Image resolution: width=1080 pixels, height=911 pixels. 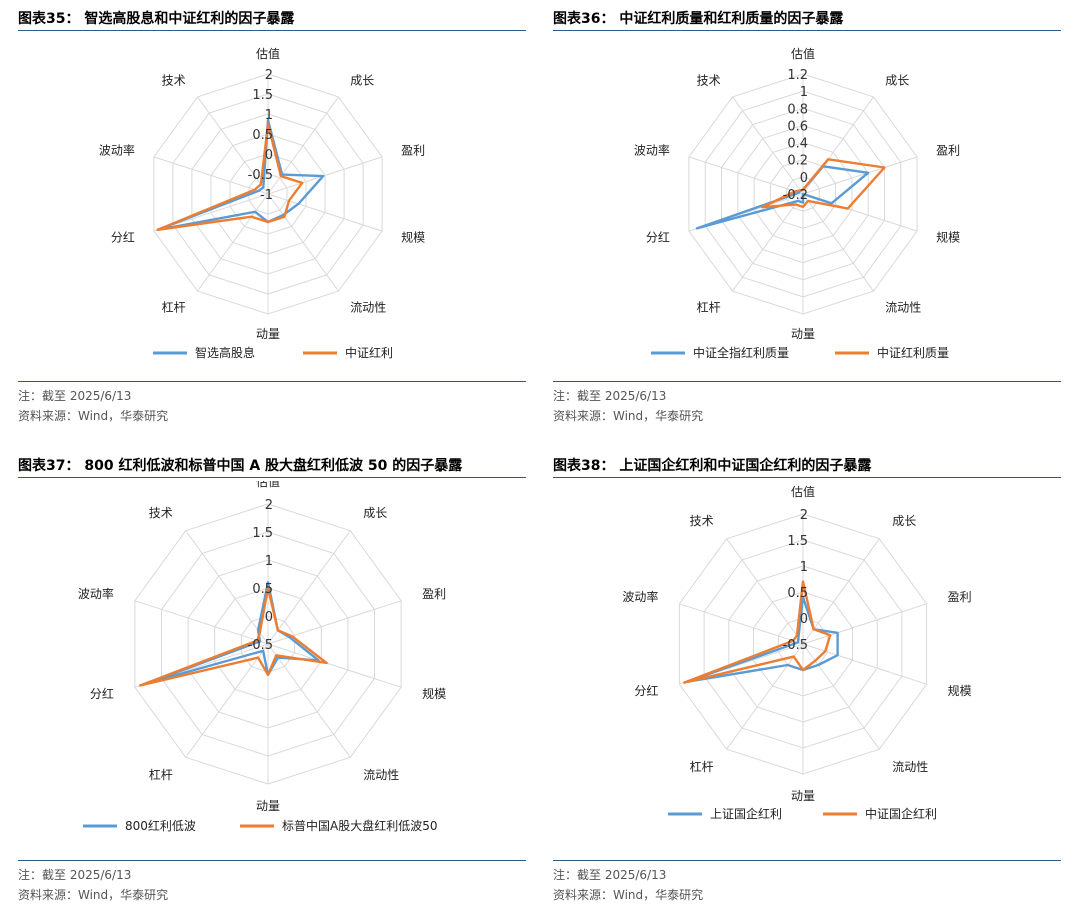 I want to click on tick-label: 0.6, so click(x=797, y=126).